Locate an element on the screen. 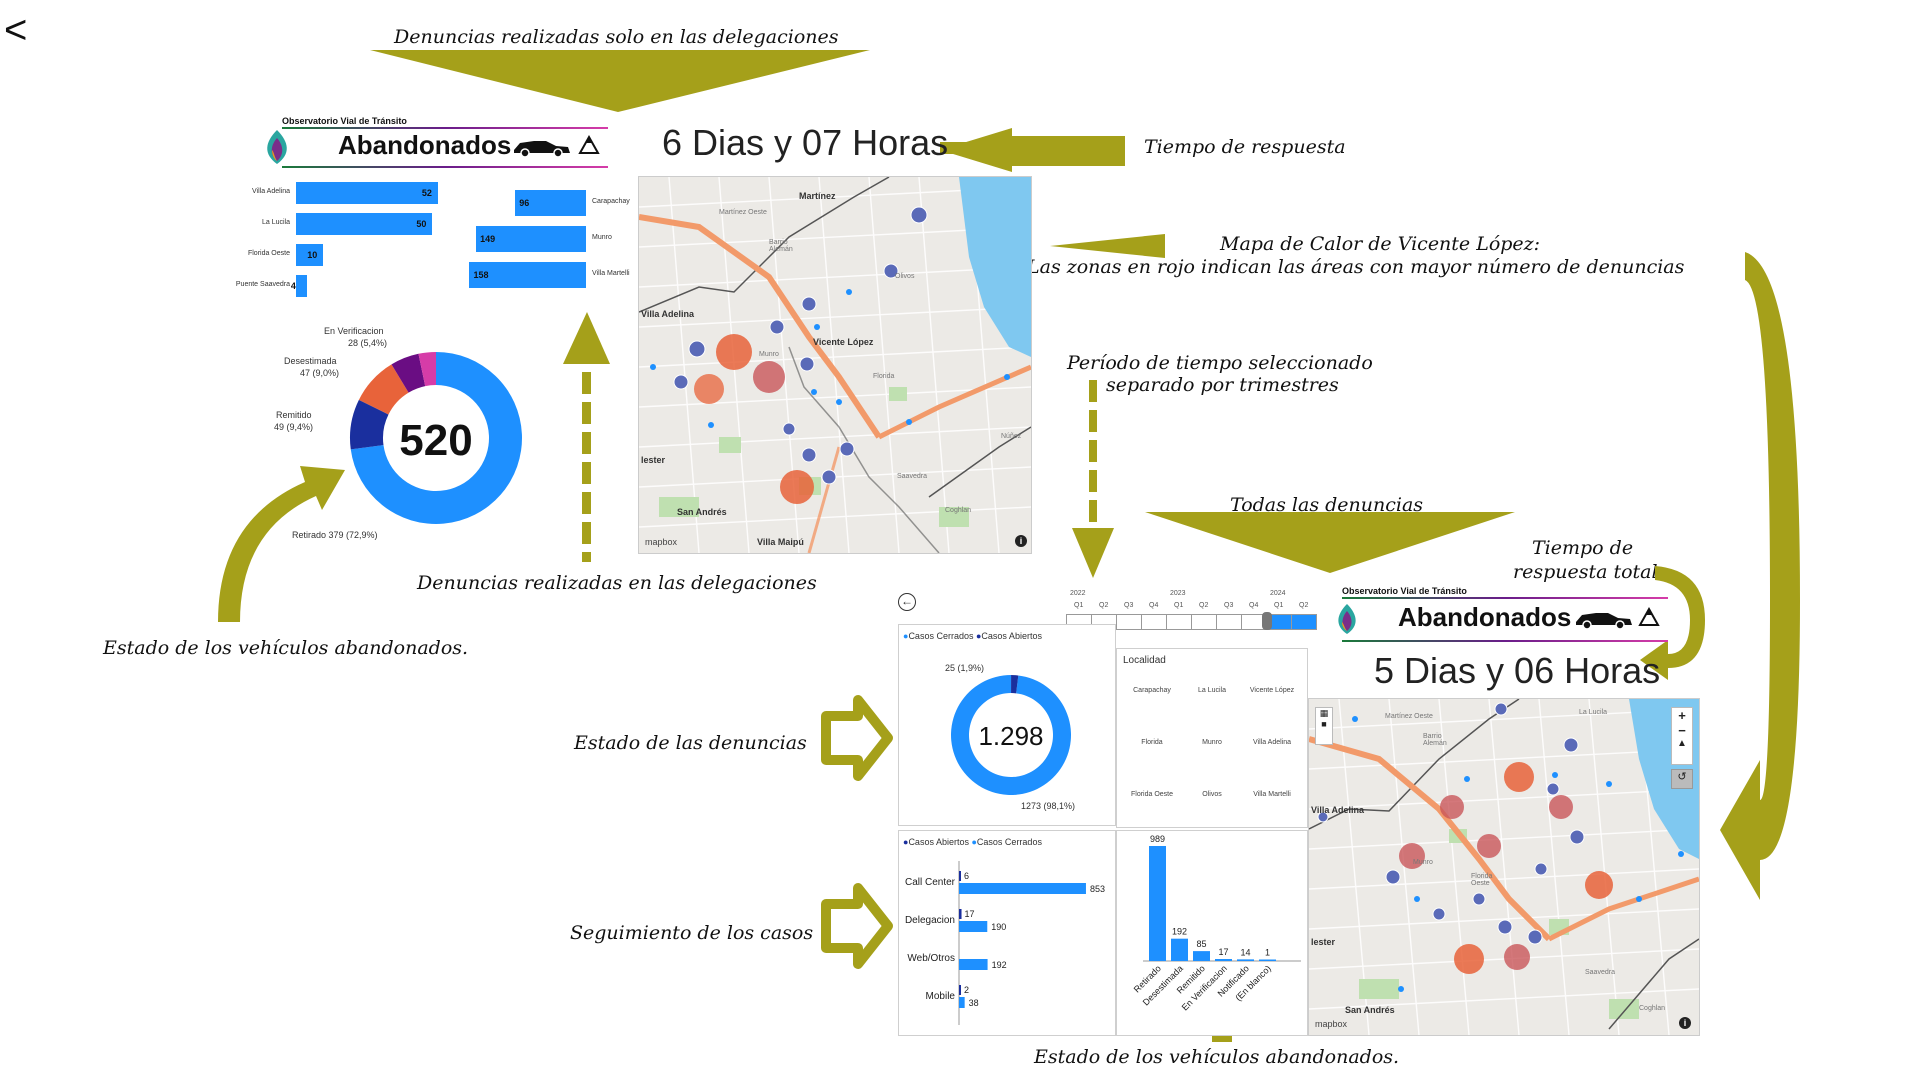  localidad-item: Carapachay is located at coordinates (1152, 690).